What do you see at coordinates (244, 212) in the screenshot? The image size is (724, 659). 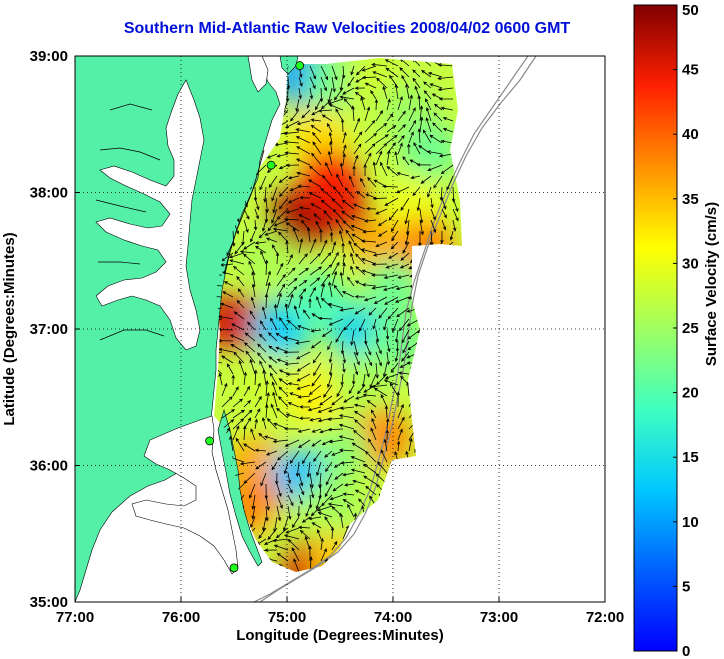 I see `coastal-lagoon` at bounding box center [244, 212].